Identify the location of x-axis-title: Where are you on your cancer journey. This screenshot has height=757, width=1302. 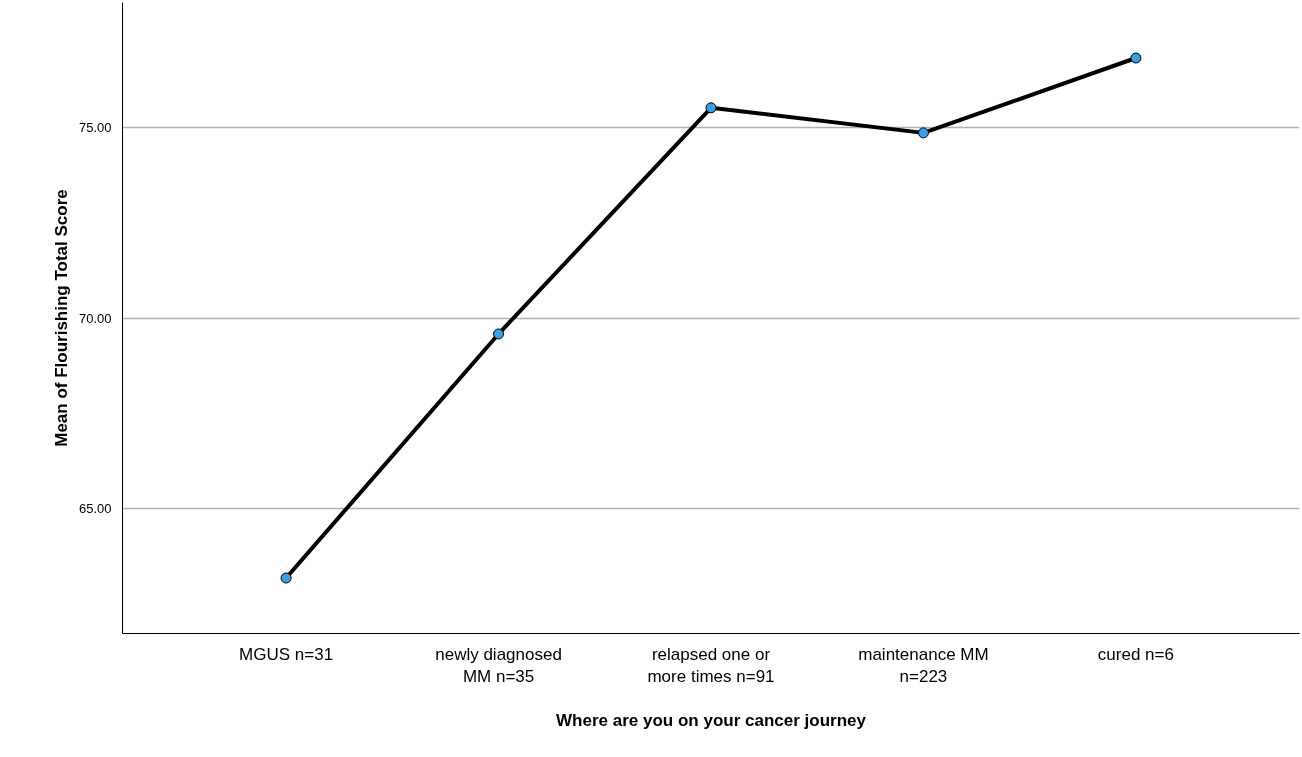
(711, 721).